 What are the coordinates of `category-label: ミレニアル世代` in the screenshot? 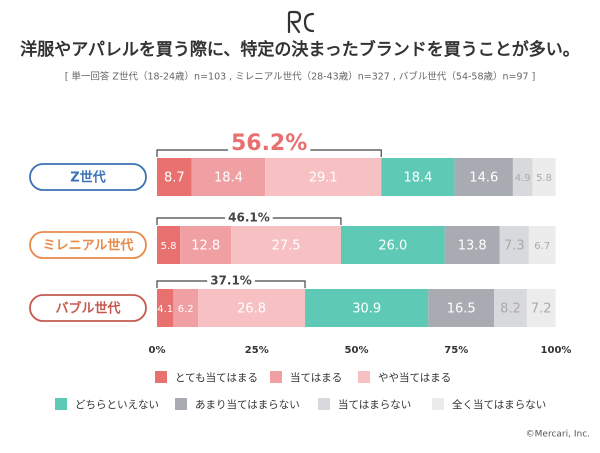 It's located at (88, 246).